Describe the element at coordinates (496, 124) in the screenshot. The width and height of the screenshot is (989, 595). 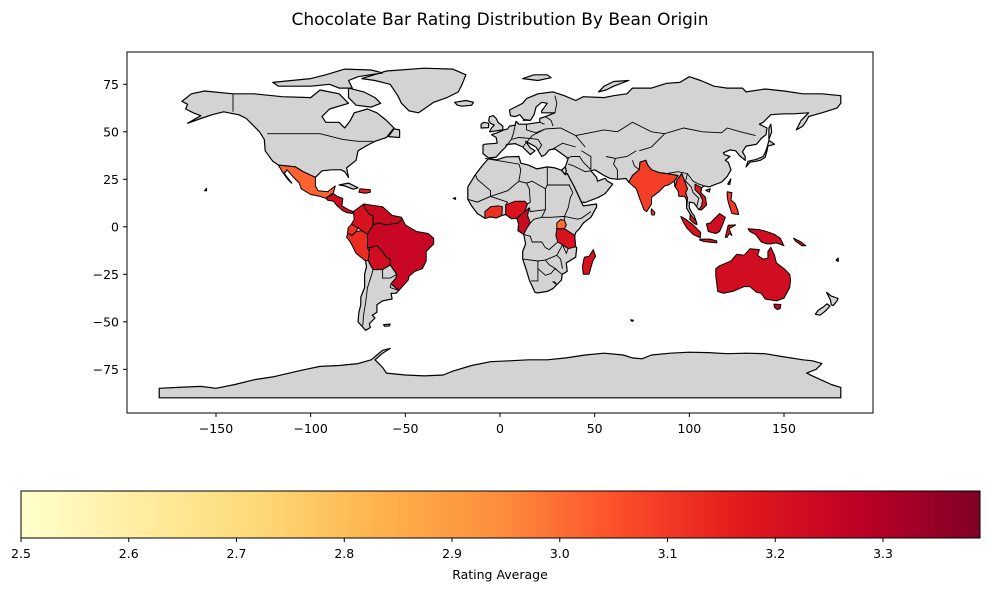
I see `landmass-britain` at that location.